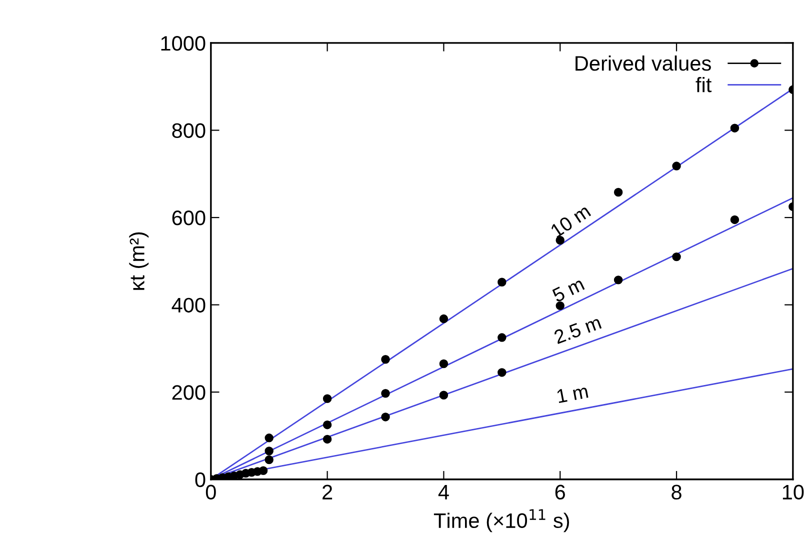  Describe the element at coordinates (189, 130) in the screenshot. I see `y-tick-label: 800` at that location.